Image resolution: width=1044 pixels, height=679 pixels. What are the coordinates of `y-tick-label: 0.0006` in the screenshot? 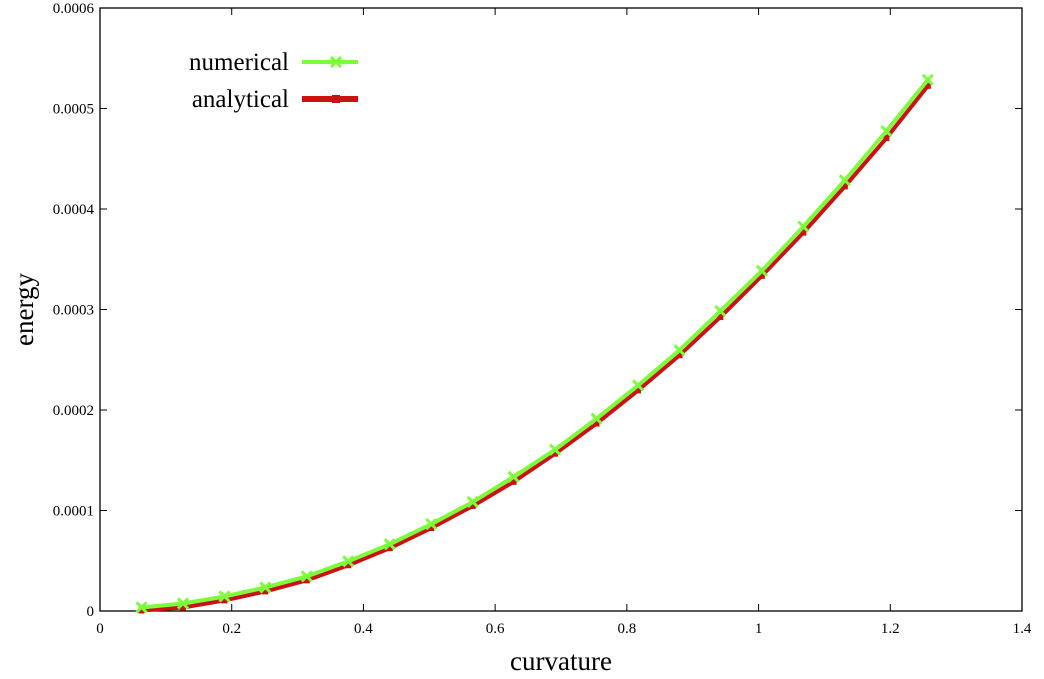 It's located at (74, 9).